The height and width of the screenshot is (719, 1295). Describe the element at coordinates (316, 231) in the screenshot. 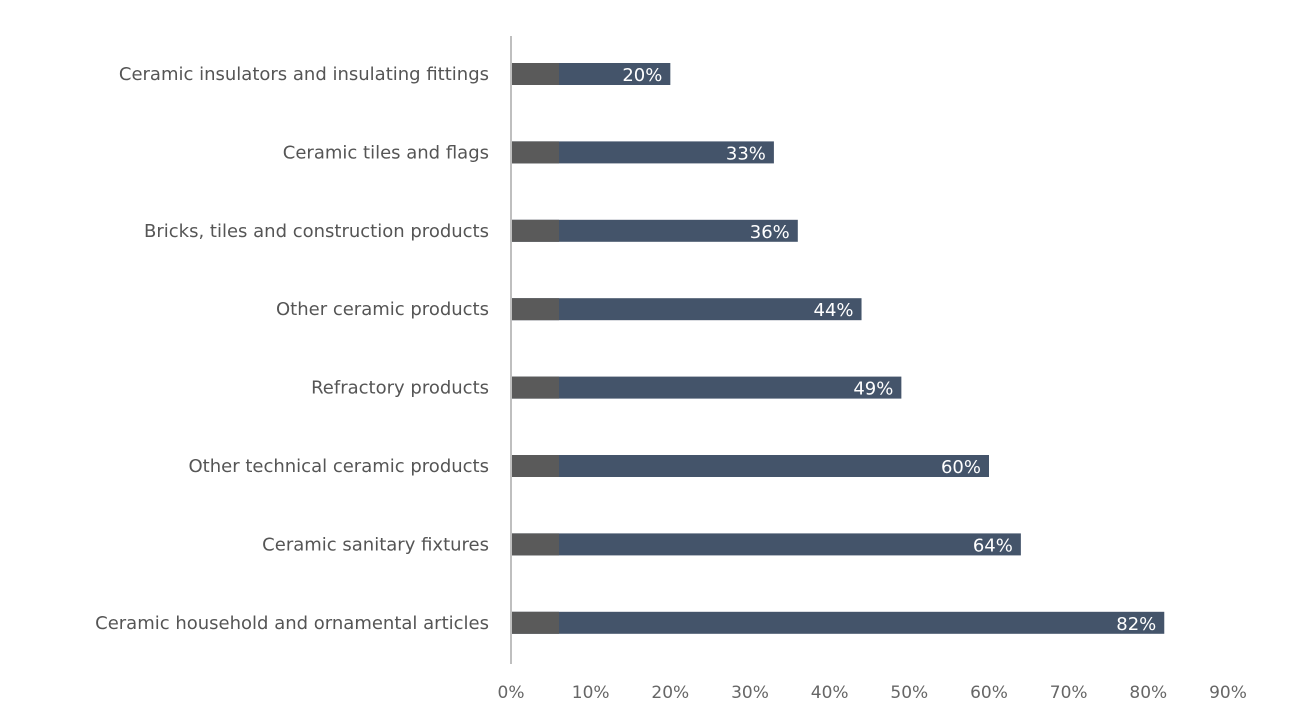

I see `category-label-2: Bricks, tiles and construction products` at that location.